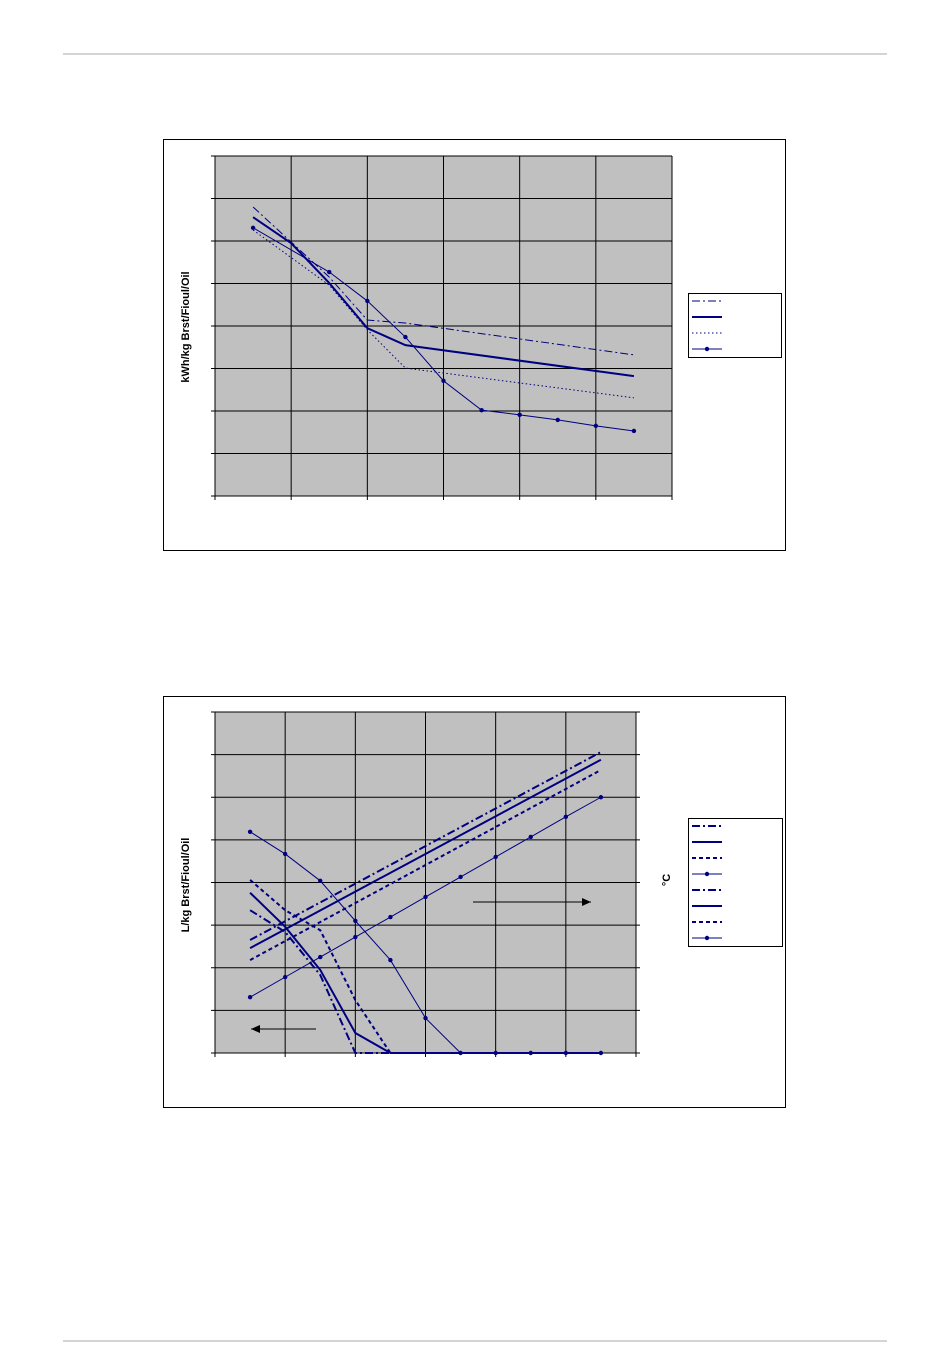 The height and width of the screenshot is (1369, 950). What do you see at coordinates (667, 880) in the screenshot?
I see `y2-axis-label: °C` at bounding box center [667, 880].